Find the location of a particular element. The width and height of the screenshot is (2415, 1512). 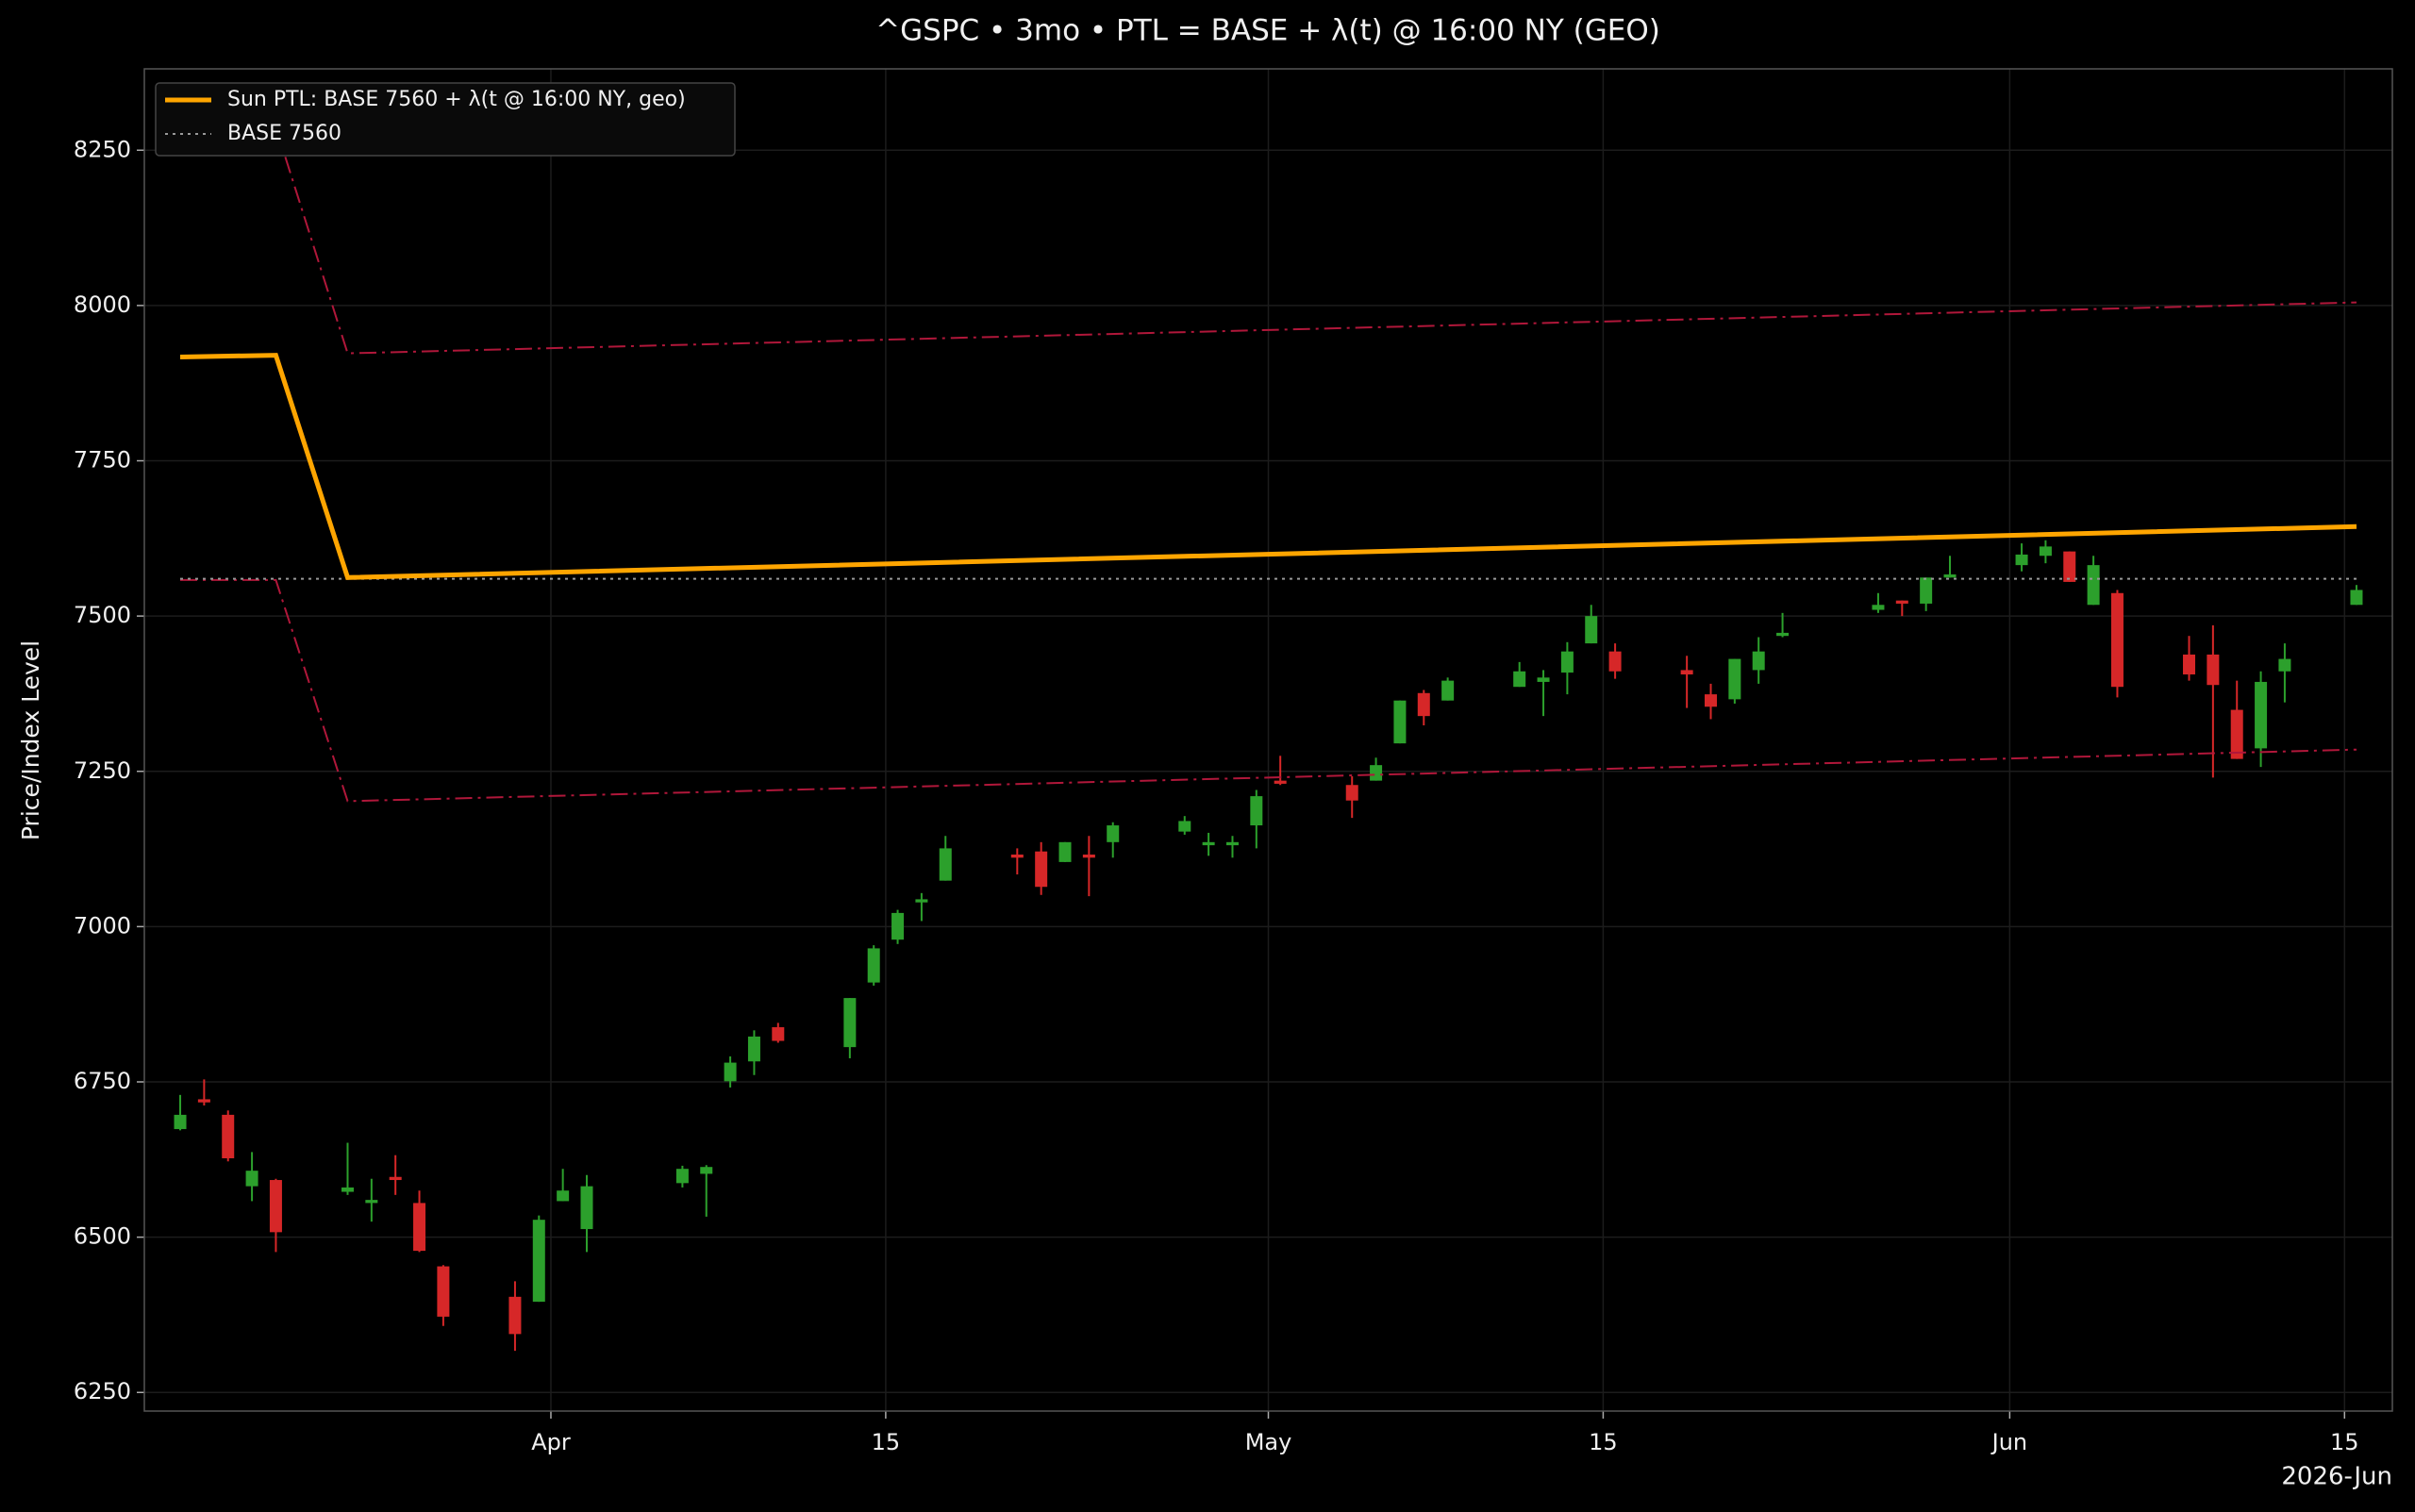

y-tick-label: 6500 is located at coordinates (102, 1236).